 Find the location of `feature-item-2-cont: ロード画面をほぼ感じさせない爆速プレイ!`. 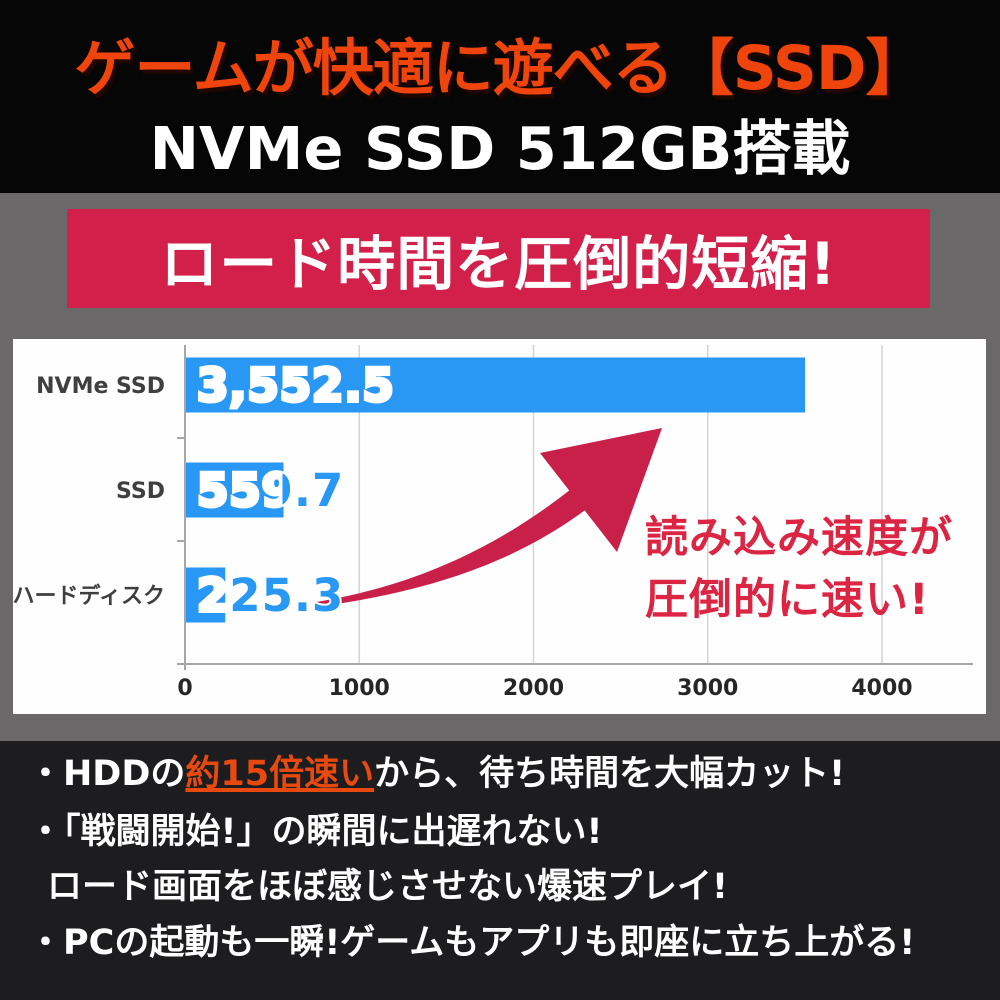

feature-item-2-cont: ロード画面をほぼ感じさせない爆速プレイ! is located at coordinates (387, 887).